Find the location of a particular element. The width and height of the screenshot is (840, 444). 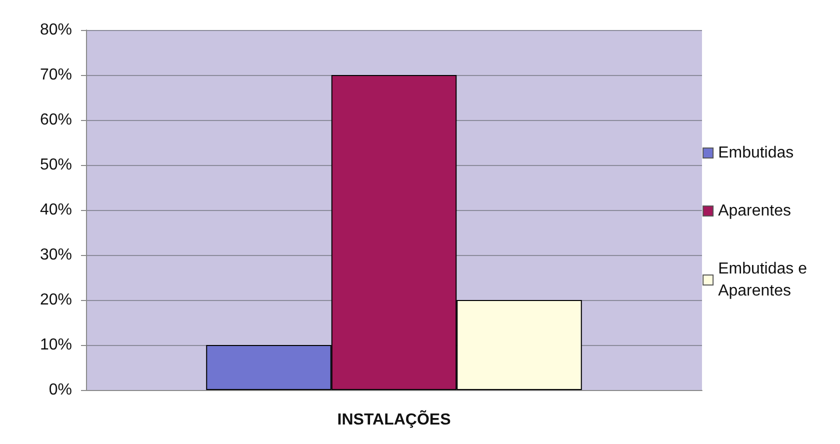

y-tick-label: 50% is located at coordinates (56, 165).